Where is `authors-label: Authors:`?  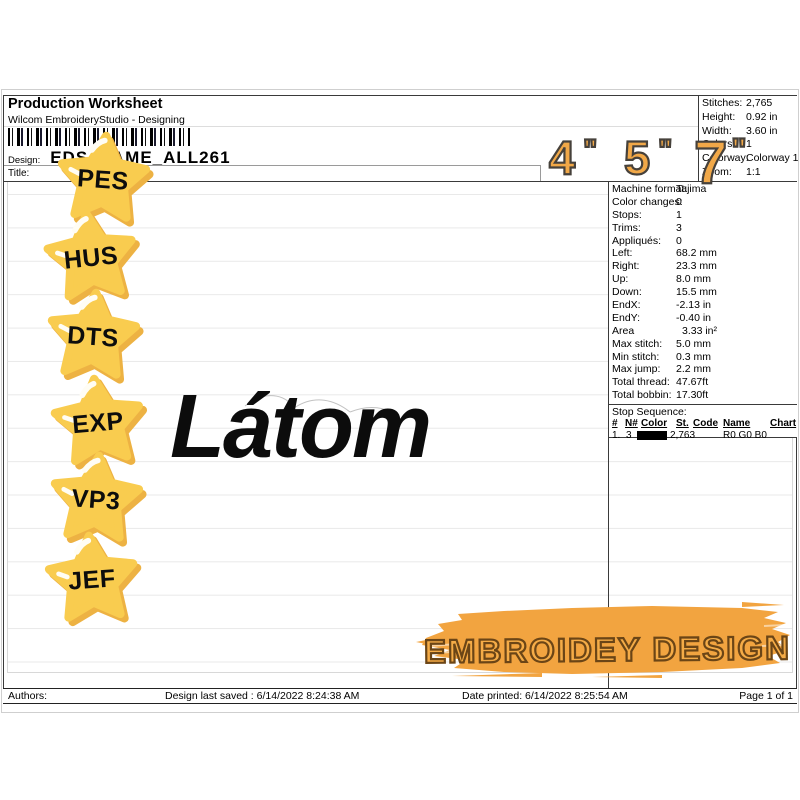 authors-label: Authors: is located at coordinates (28, 696).